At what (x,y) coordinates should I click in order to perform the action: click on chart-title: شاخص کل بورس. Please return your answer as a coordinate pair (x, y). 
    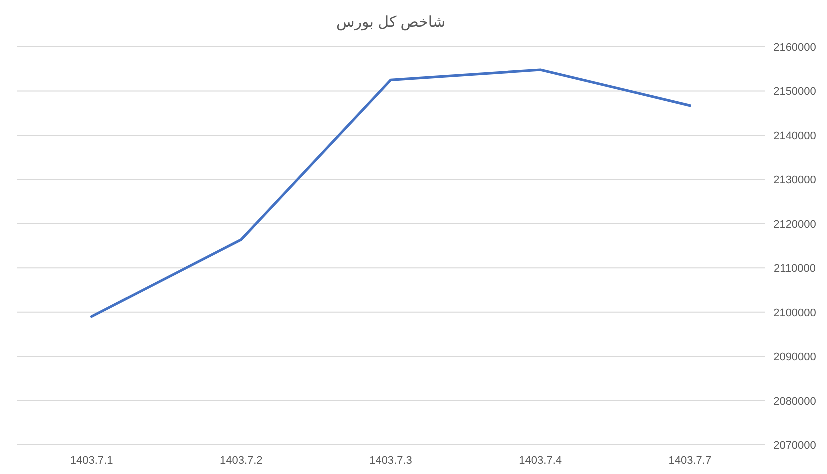
    Looking at the image, I should click on (391, 22).